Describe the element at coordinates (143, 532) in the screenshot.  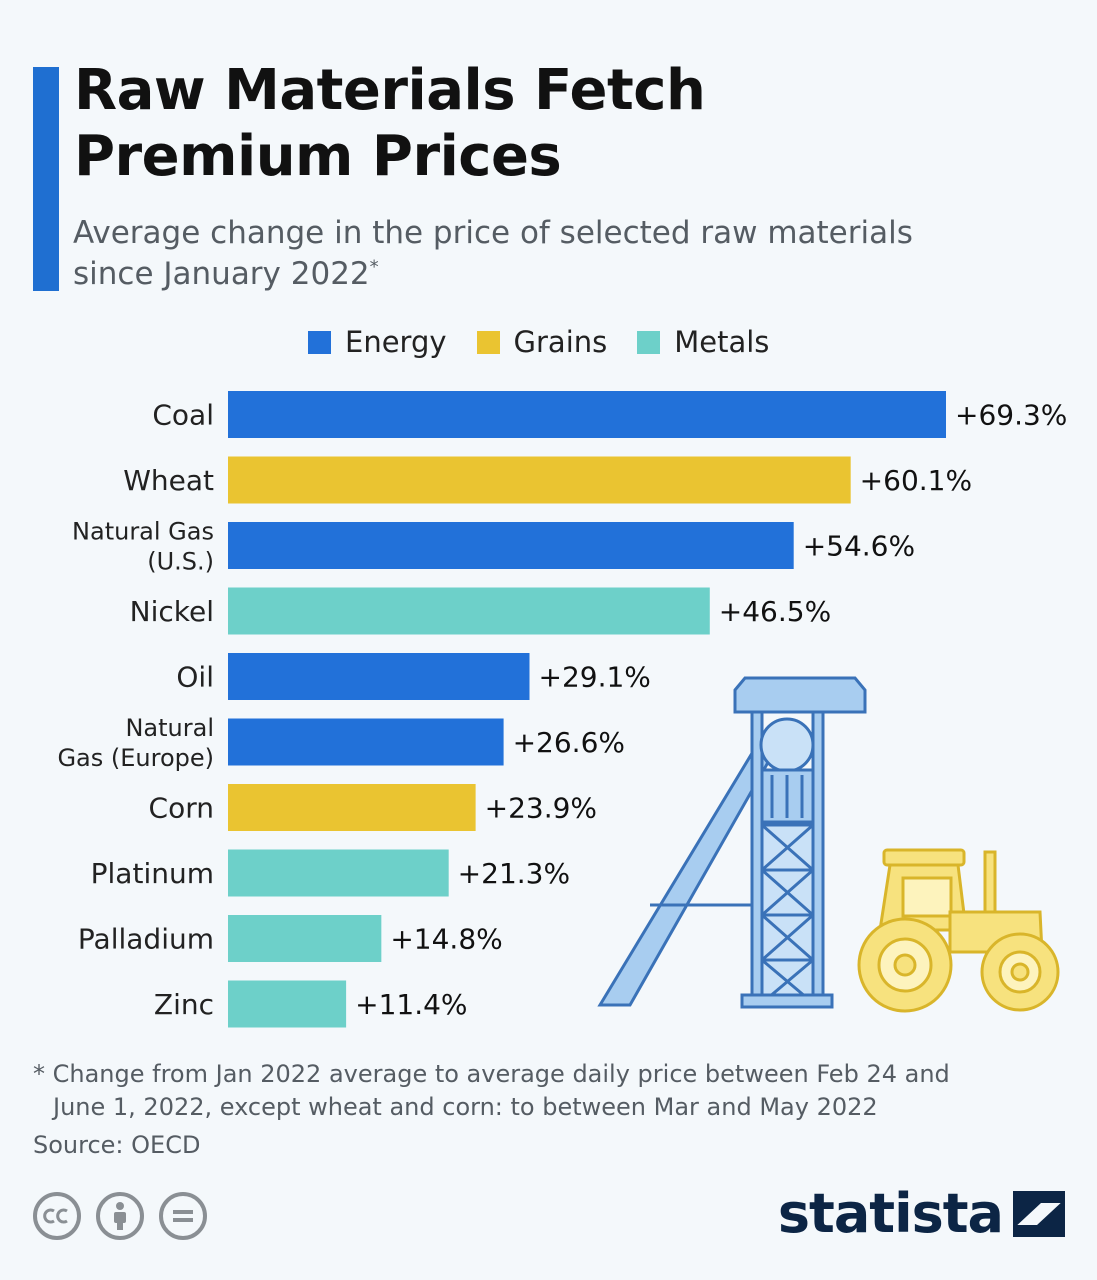
I see `category-label-natural-gas-u-s-line-1: Natural Gas` at that location.